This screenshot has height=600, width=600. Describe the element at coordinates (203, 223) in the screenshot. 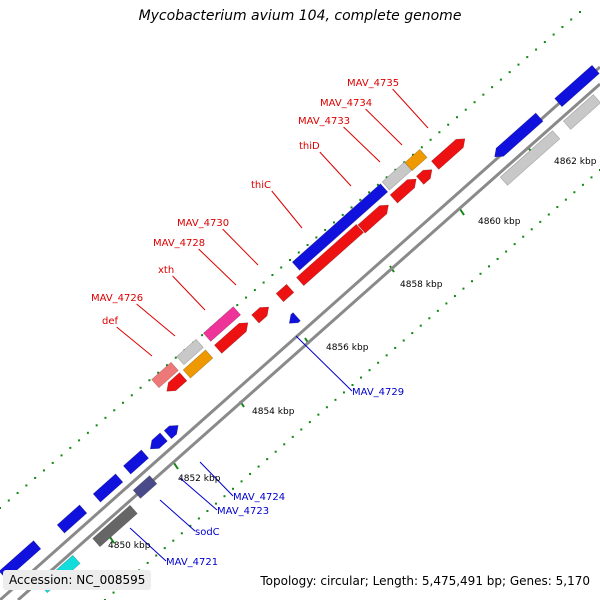

I see `gene-label-MAV_4730: MAV_4730` at that location.